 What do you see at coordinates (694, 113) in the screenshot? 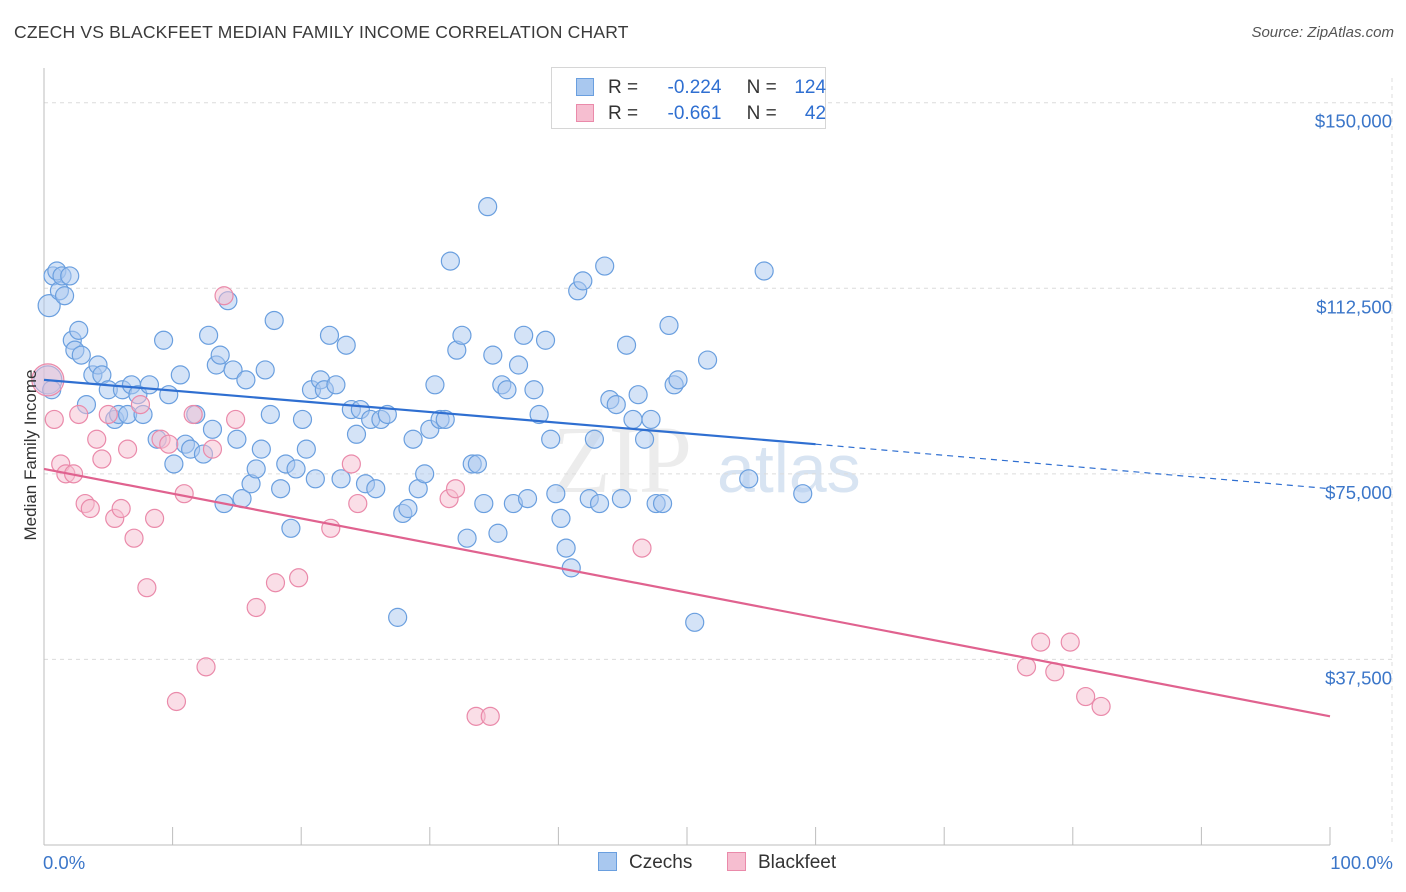
I see `blackfeet-r-value: -0.661` at bounding box center [694, 113].